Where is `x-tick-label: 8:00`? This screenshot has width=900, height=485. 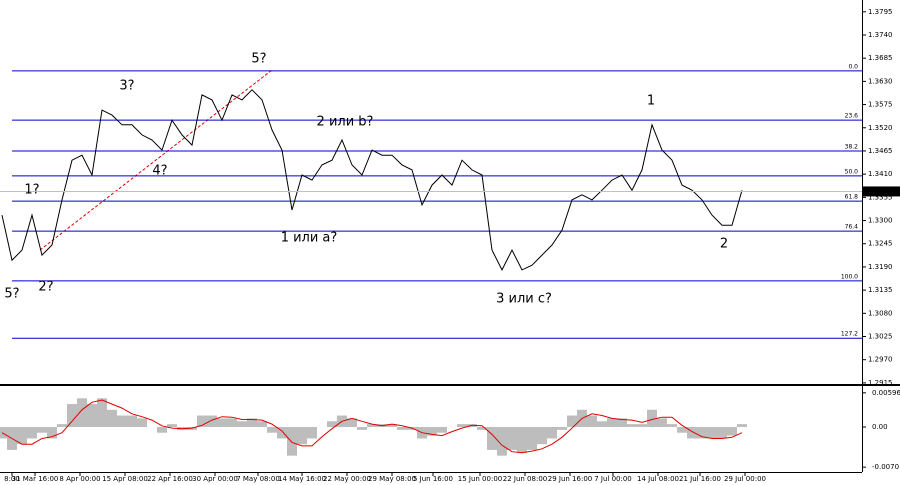 x-tick-label: 8:00 is located at coordinates (12, 479).